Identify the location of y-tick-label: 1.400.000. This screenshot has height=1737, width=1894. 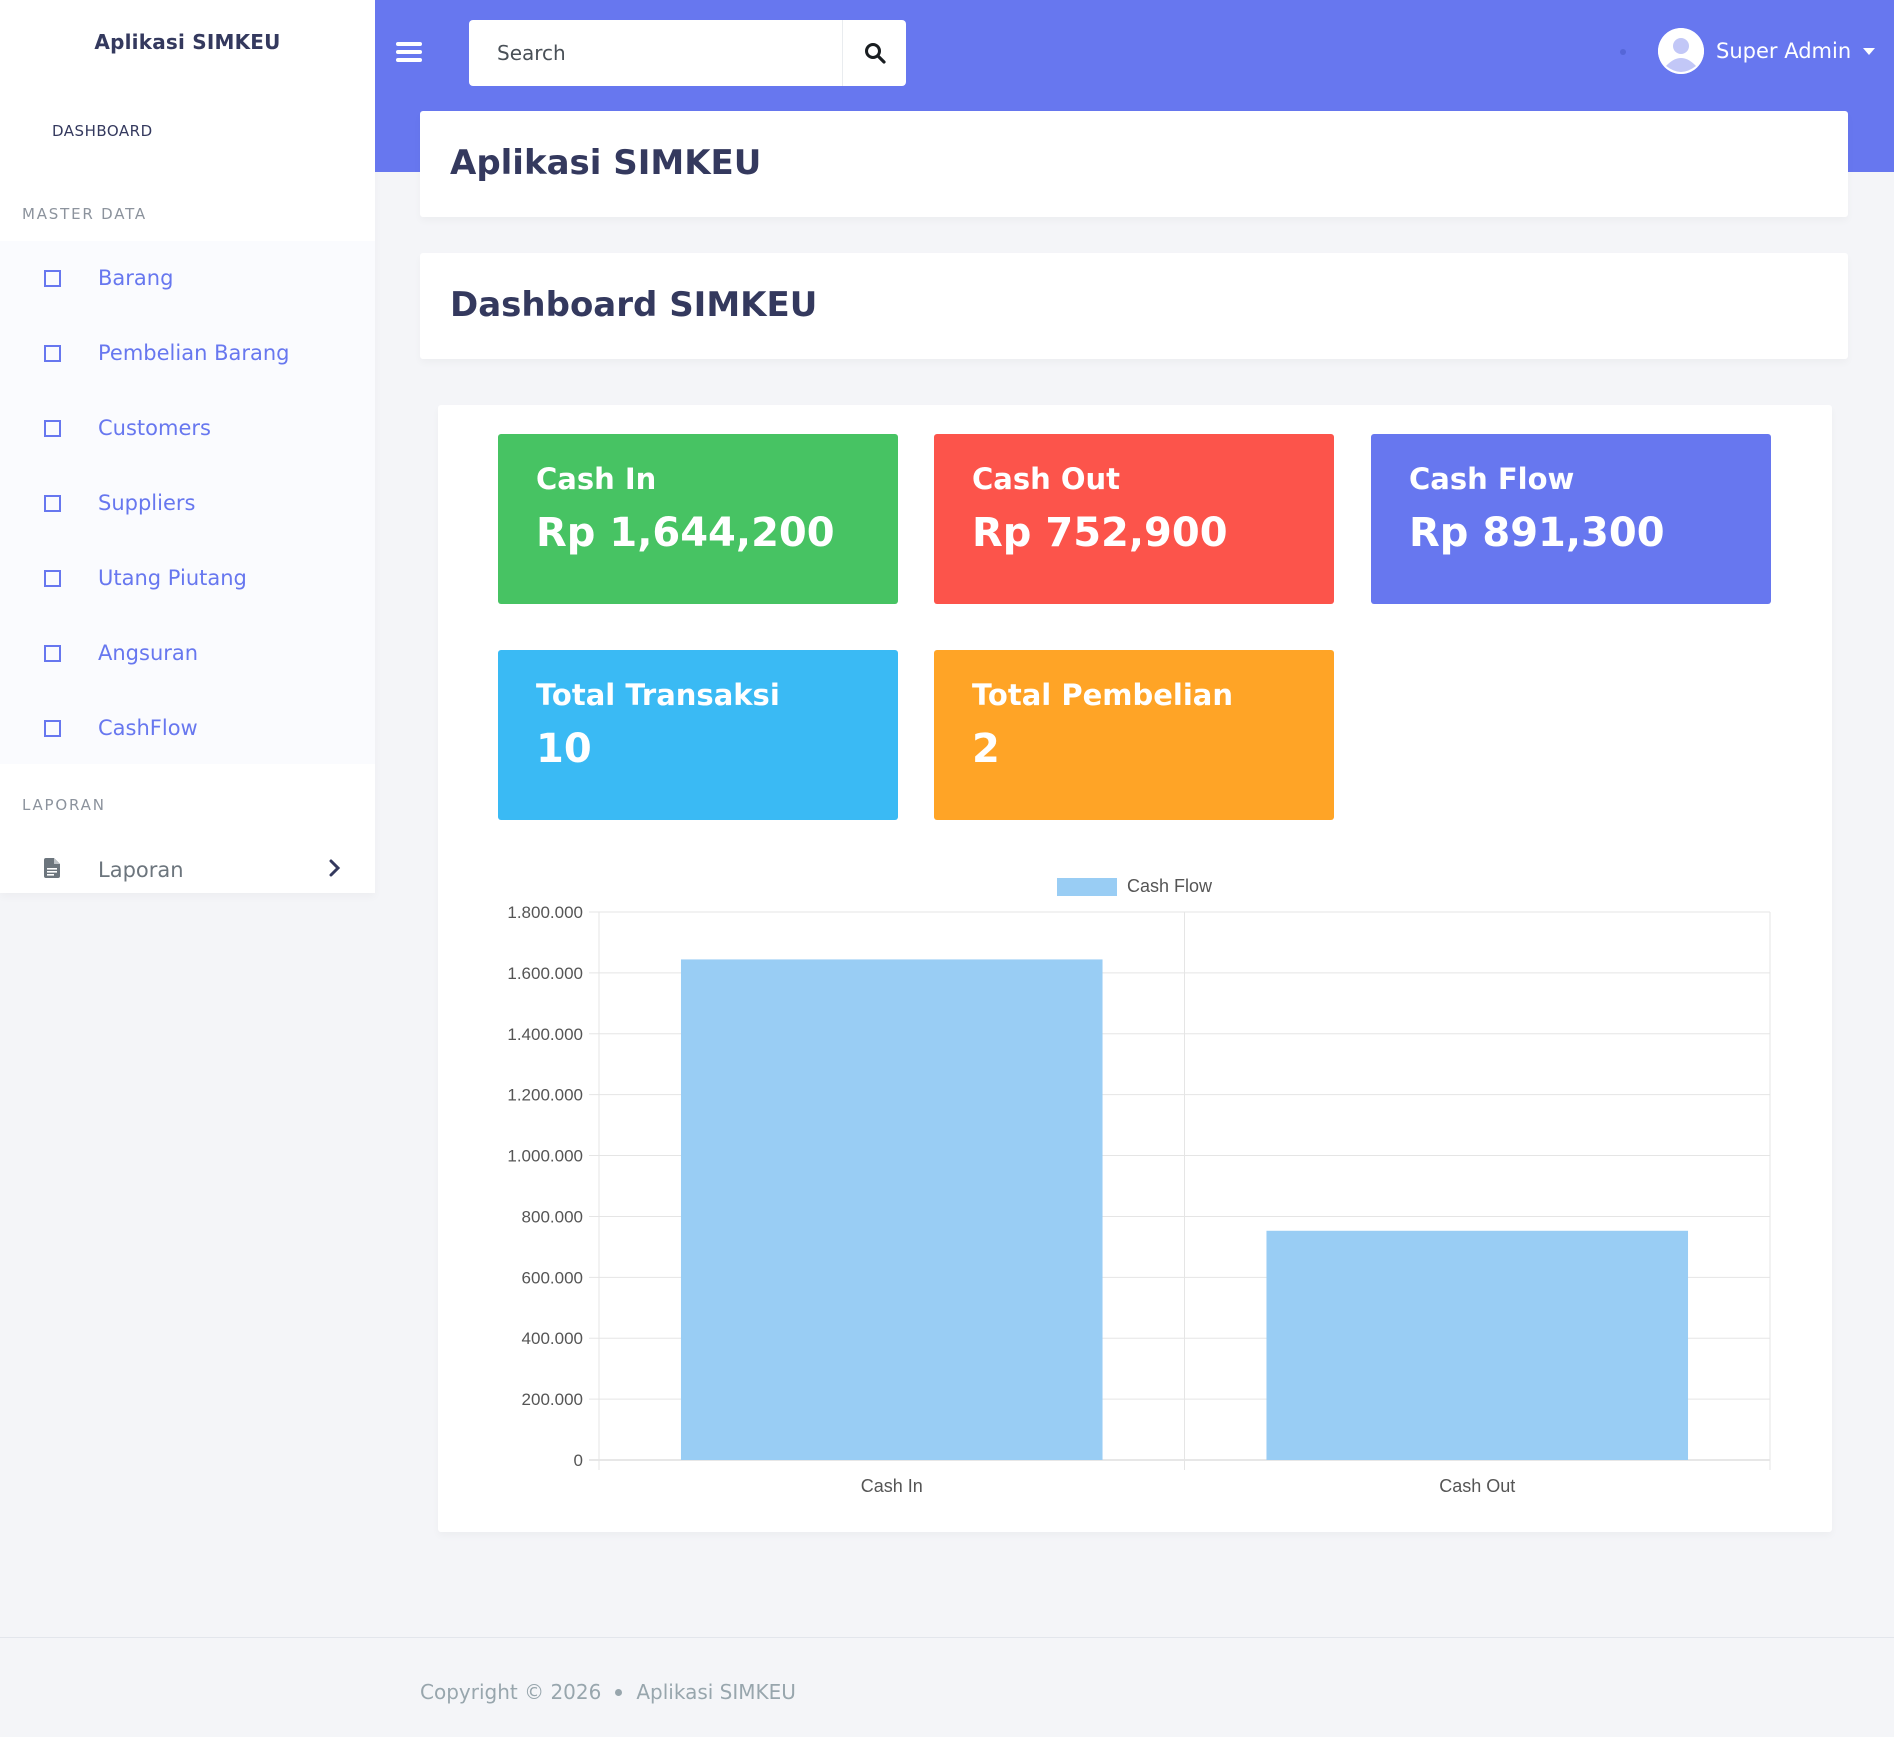
(545, 1034).